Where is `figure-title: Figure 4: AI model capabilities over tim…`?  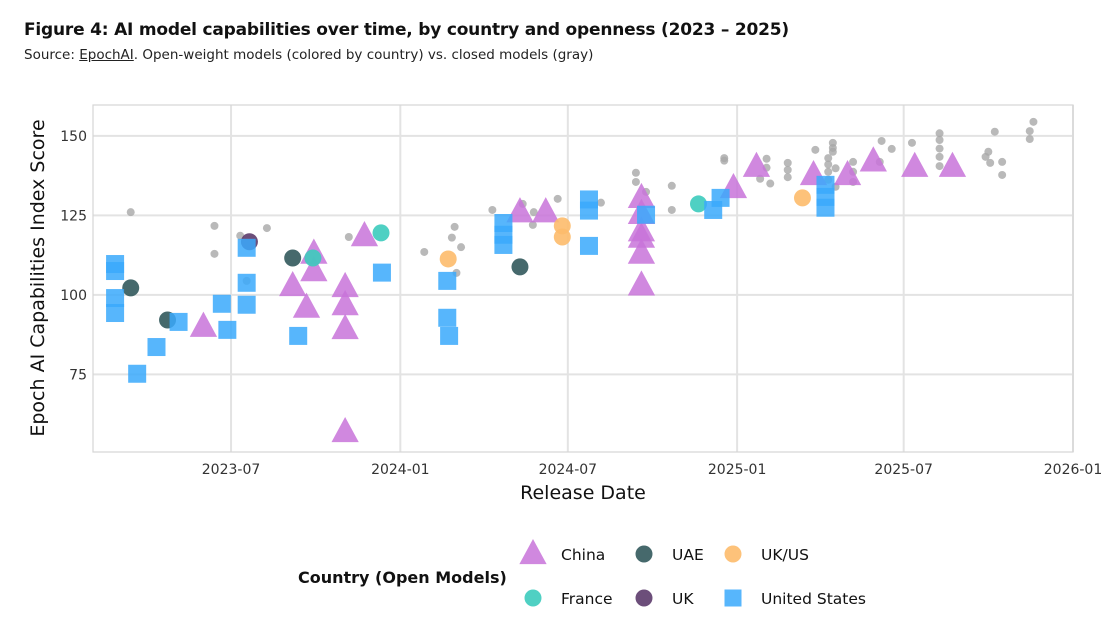
figure-title: Figure 4: AI model capabilities over tim… is located at coordinates (406, 30).